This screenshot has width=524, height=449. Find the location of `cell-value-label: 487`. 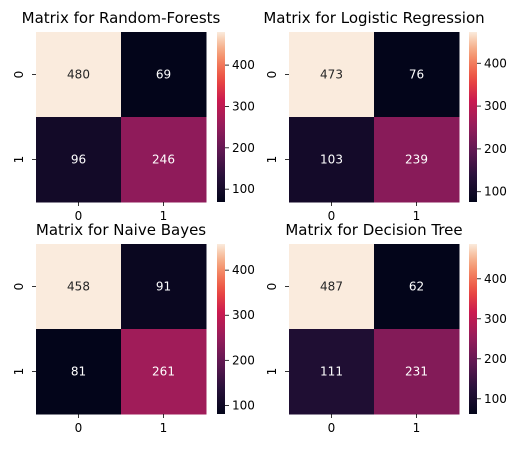

cell-value-label: 487 is located at coordinates (331, 287).